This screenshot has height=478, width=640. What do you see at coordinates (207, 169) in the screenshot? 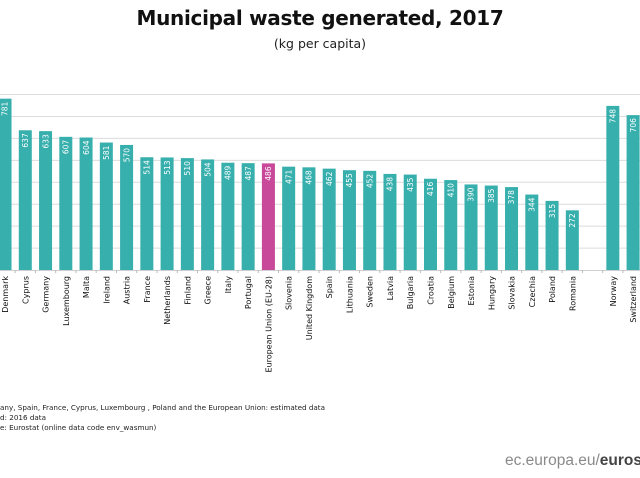
I see `data-label: 504` at bounding box center [207, 169].